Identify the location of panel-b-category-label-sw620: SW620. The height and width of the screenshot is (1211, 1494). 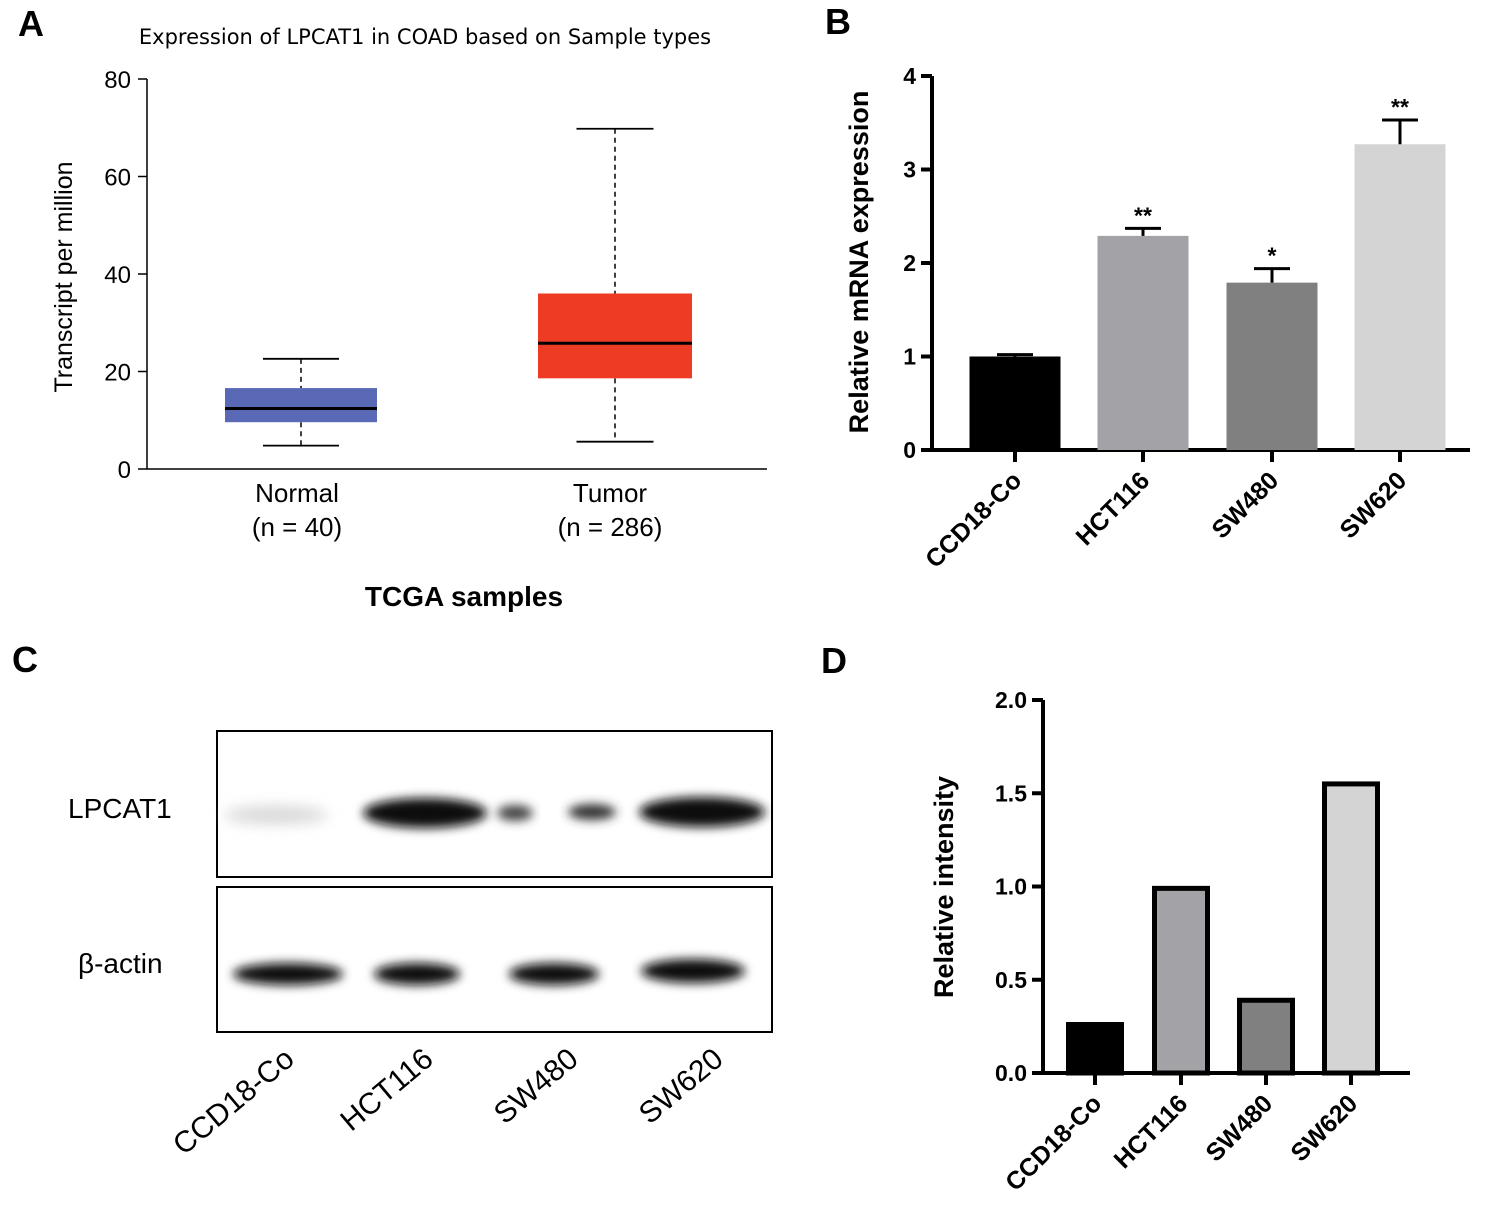
(1373, 505).